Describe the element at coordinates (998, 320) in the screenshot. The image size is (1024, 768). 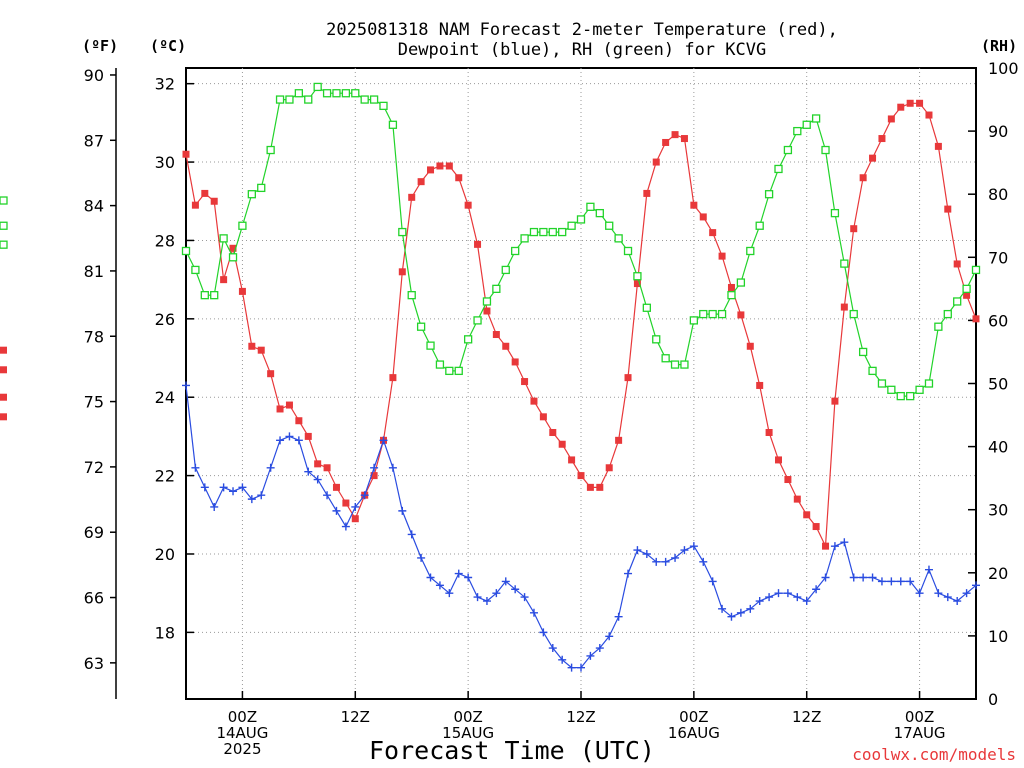
I see `rh-tick-label: 60` at that location.